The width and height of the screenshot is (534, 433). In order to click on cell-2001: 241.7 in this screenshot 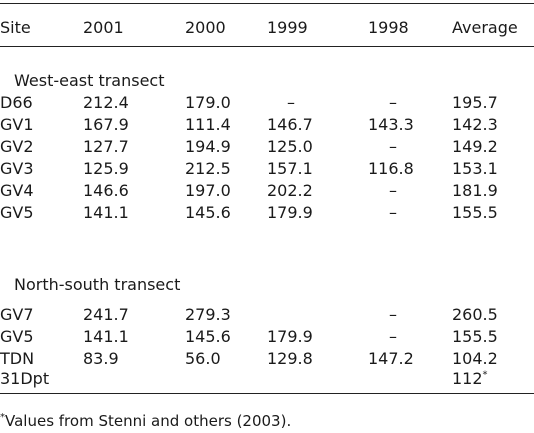, I will do `click(106, 314)`.